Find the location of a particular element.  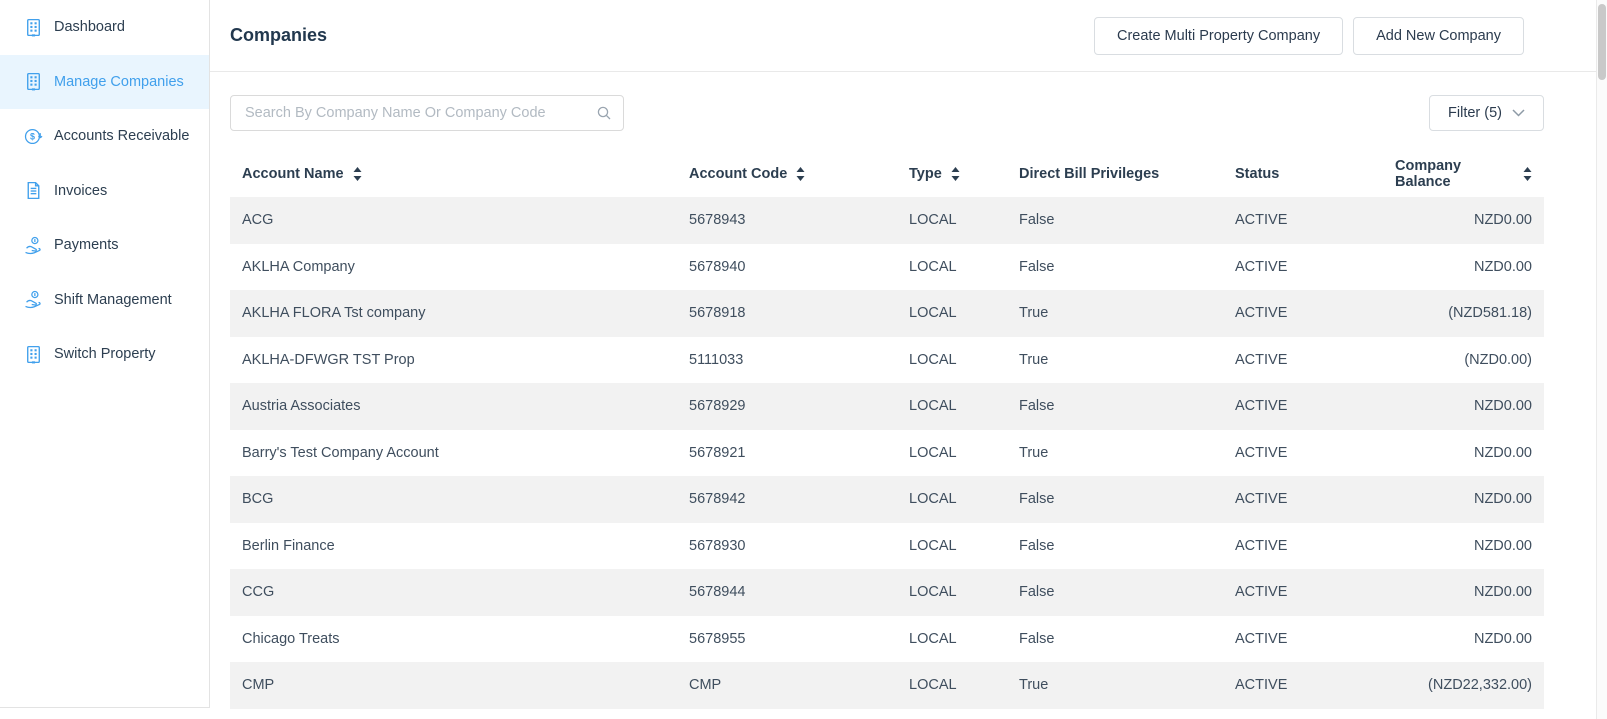

sidebar-item-label: Invoices is located at coordinates (81, 190).